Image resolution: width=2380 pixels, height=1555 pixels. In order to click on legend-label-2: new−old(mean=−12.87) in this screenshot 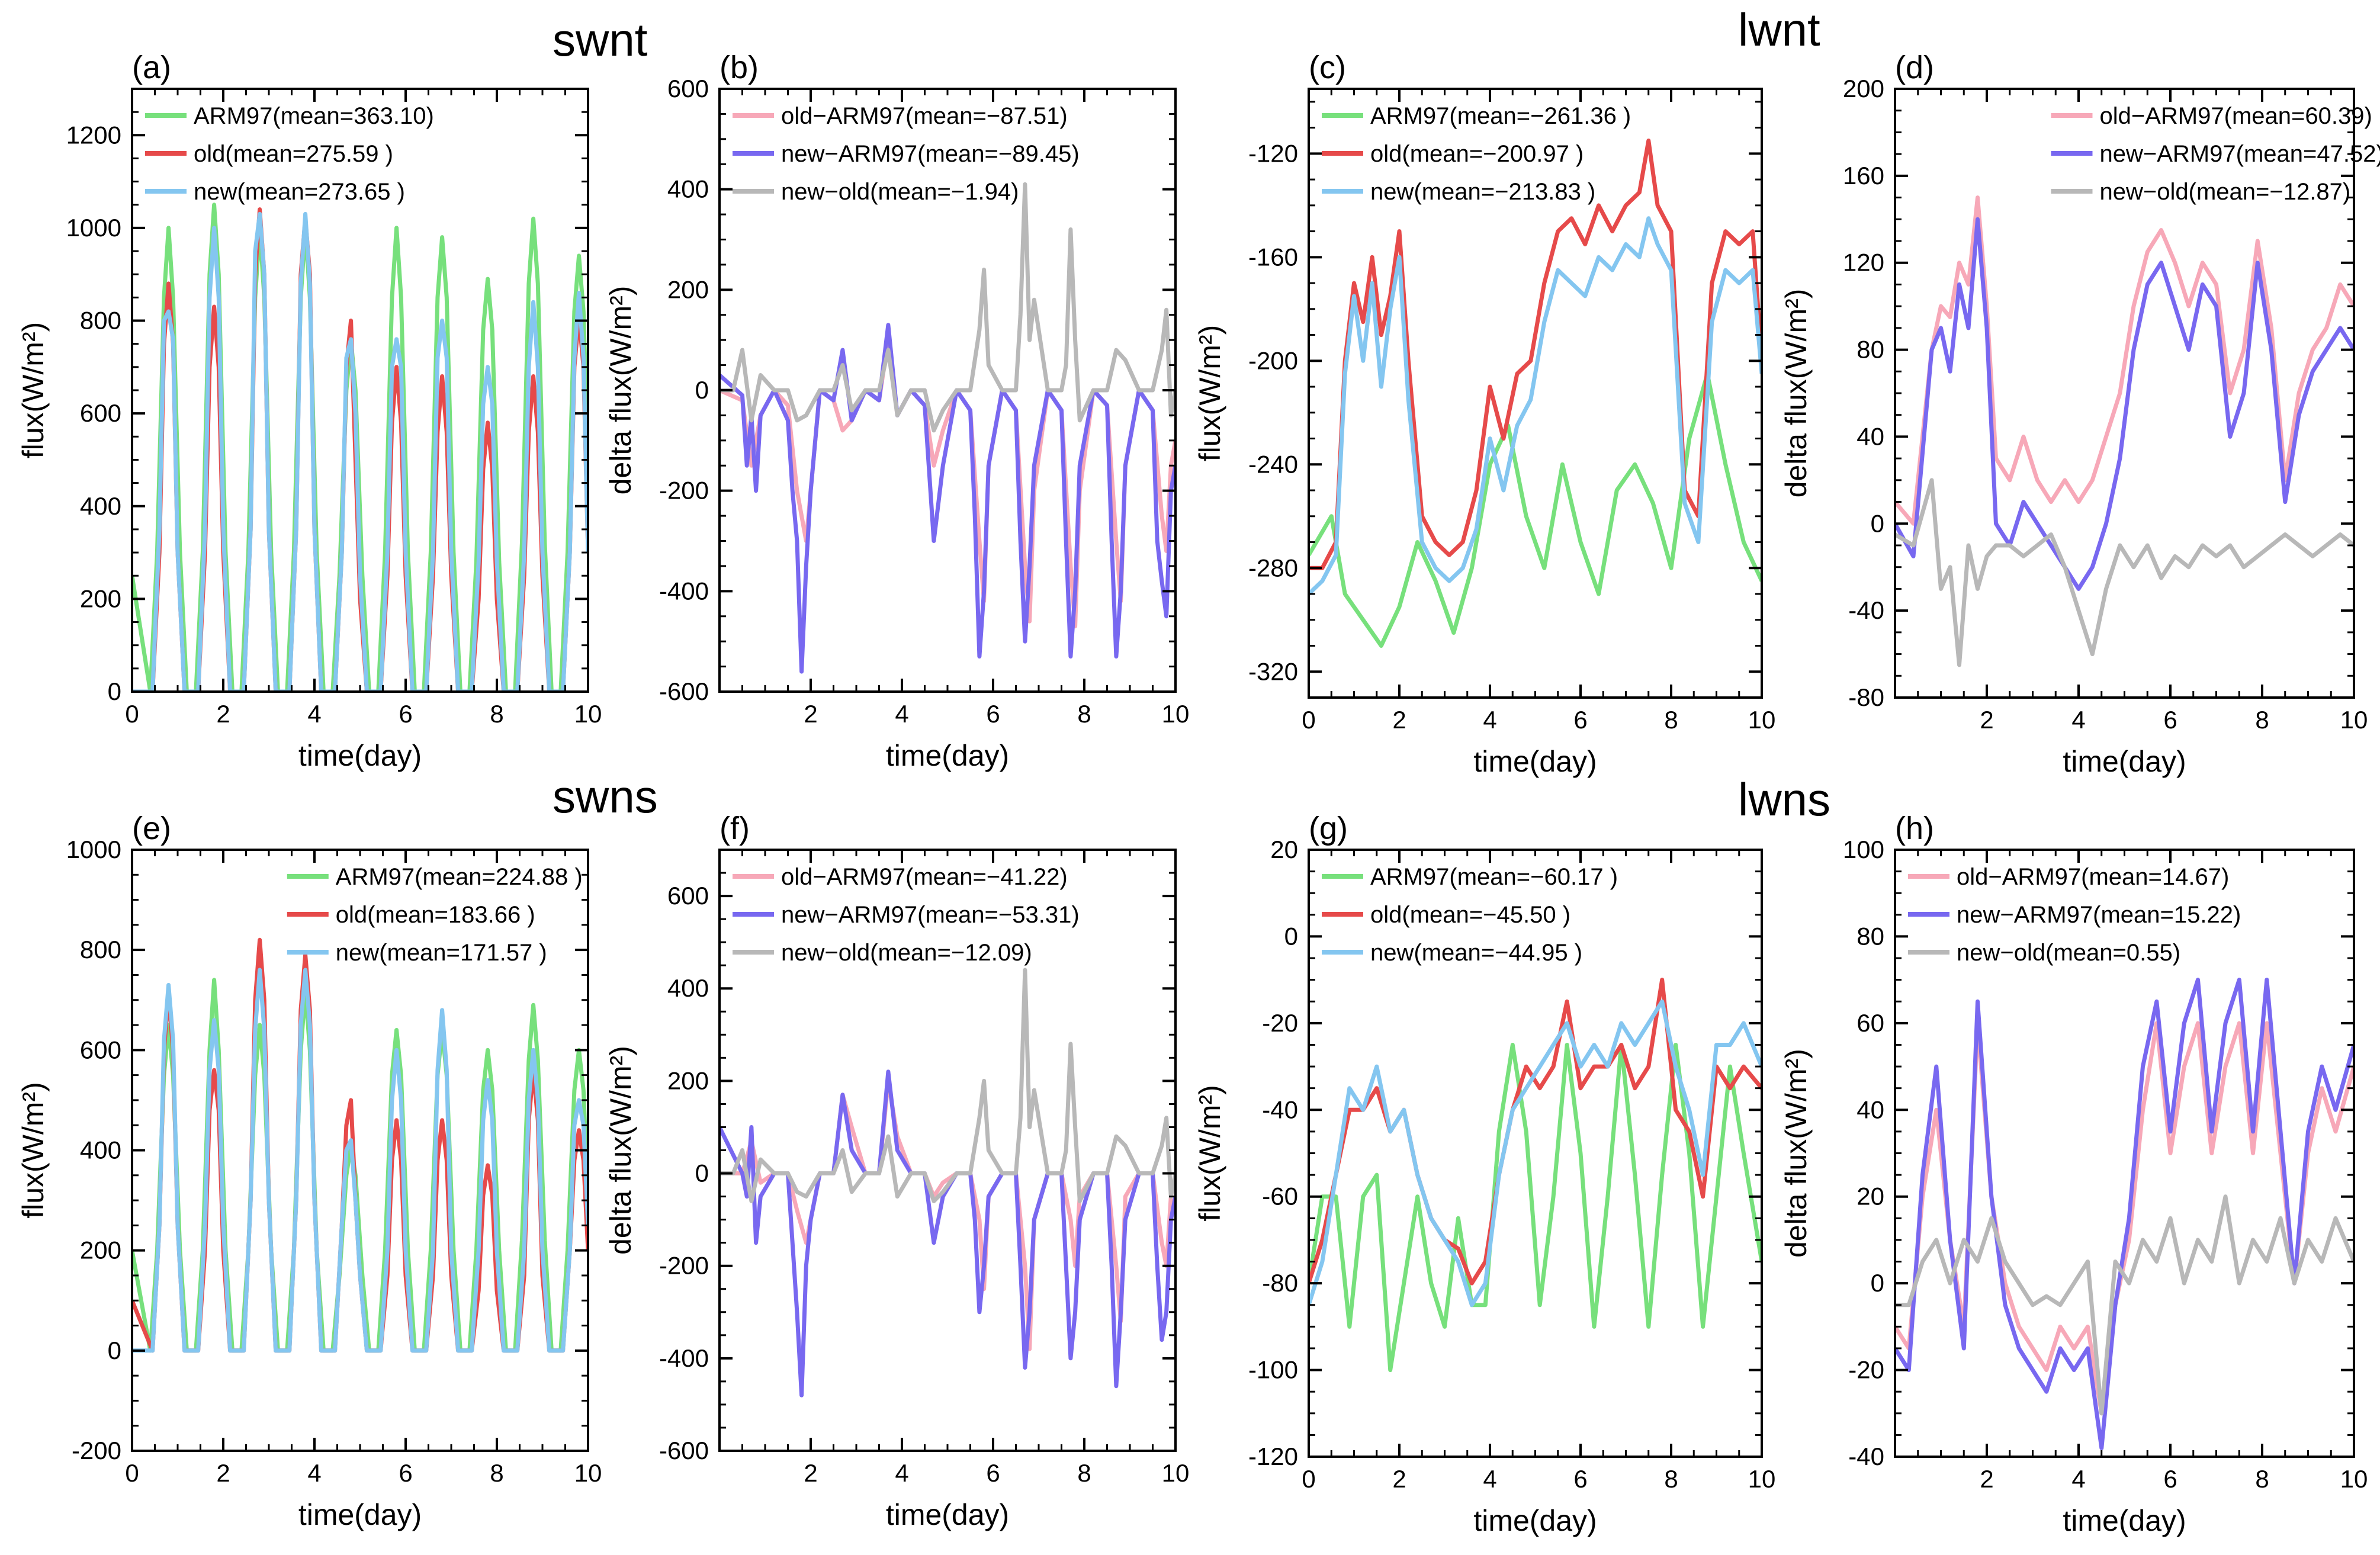, I will do `click(2225, 192)`.